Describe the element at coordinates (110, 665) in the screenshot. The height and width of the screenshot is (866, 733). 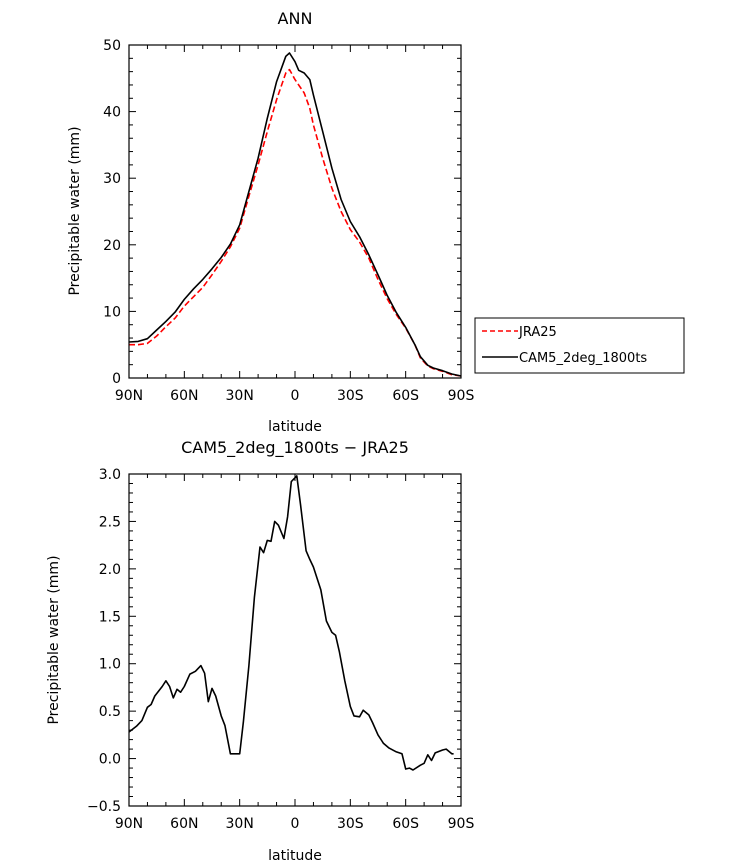
I see `y-tick-label: 1.0` at that location.